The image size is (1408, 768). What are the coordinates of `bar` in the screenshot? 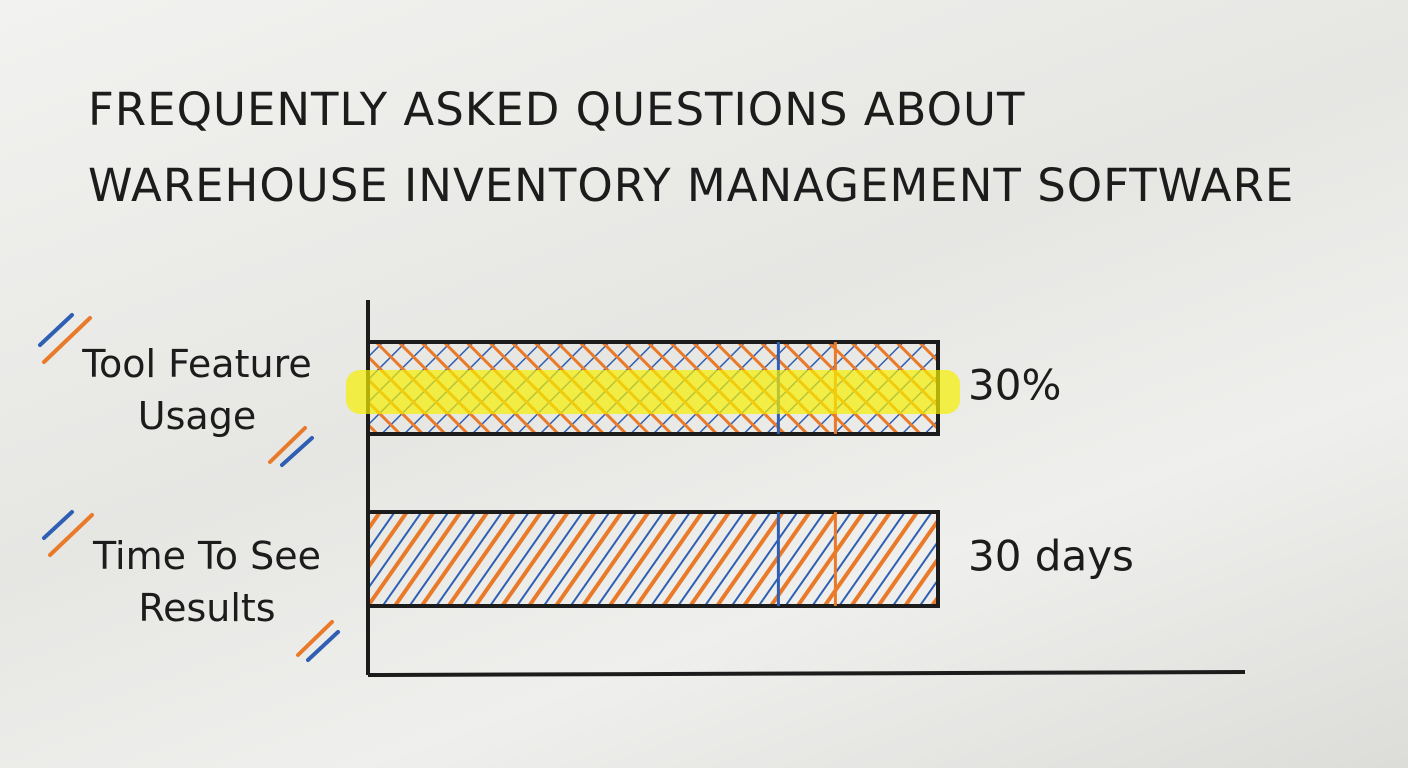 It's located at (653, 559).